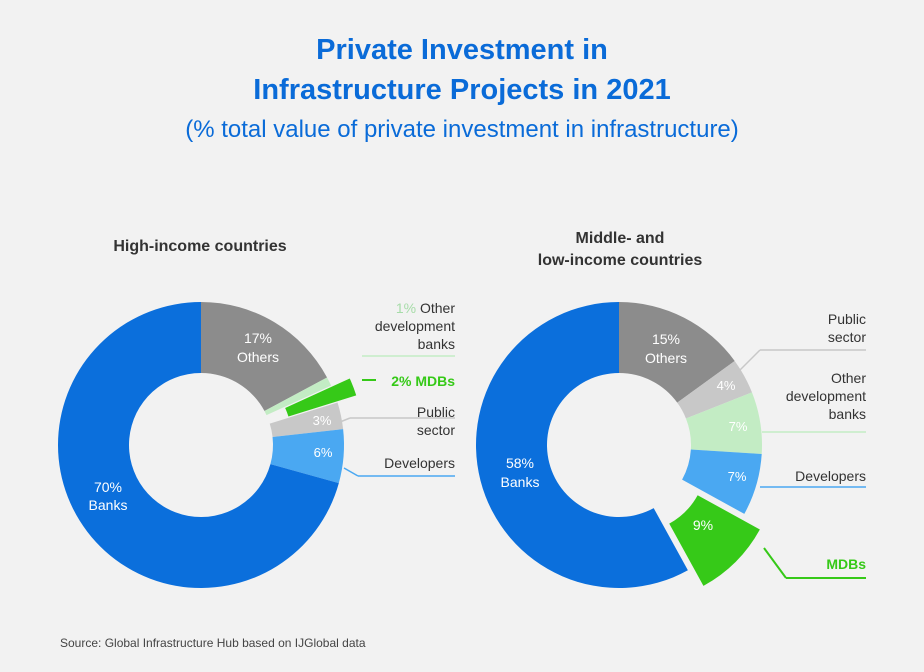  I want to click on title-line-2: Infrastructure Projects in 2021, so click(462, 90).